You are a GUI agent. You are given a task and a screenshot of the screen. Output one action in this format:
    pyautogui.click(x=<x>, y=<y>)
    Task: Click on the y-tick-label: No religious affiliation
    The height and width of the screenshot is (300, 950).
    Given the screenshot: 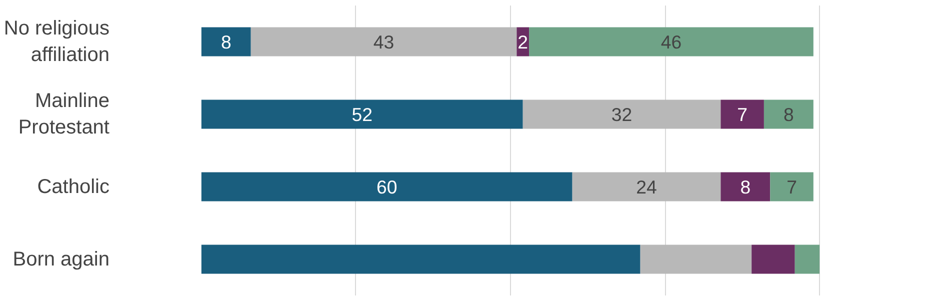 What is the action you would take?
    pyautogui.click(x=57, y=42)
    